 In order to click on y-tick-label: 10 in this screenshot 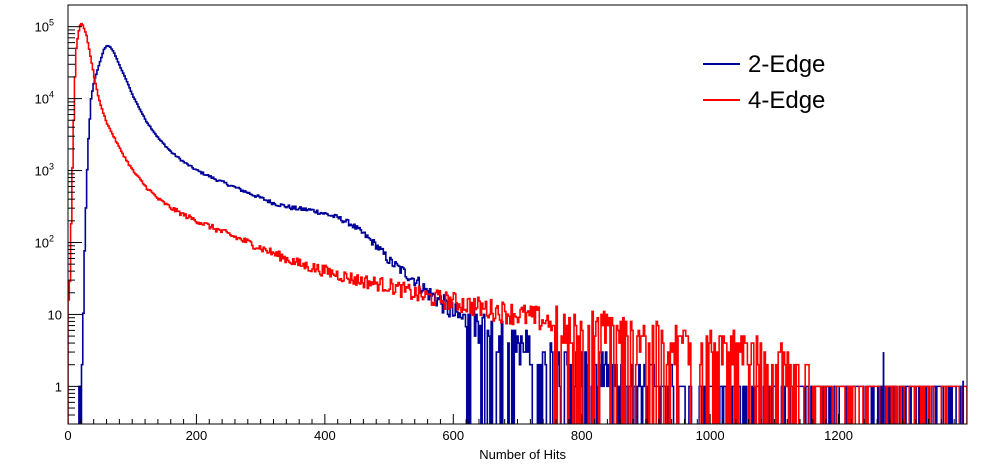, I will do `click(55, 314)`.